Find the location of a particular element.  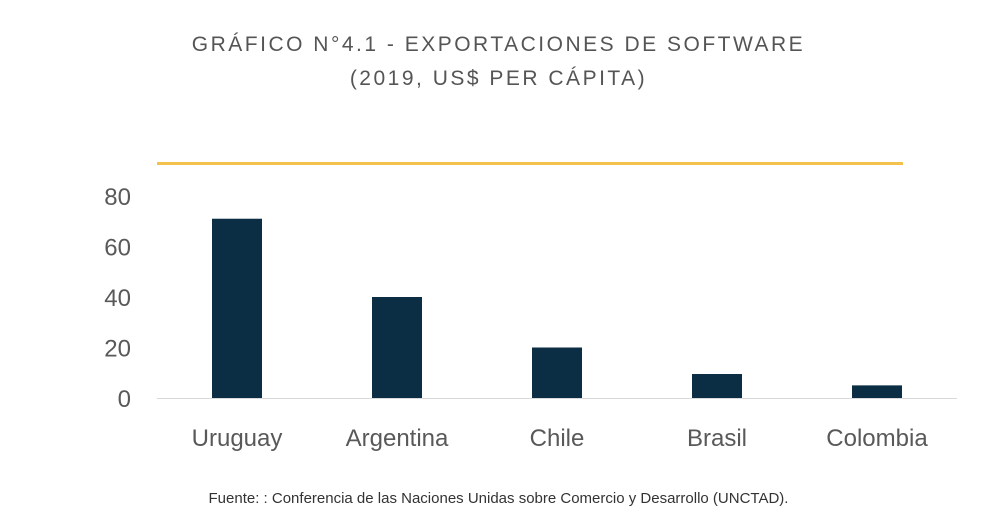

y-tick-label: 40 is located at coordinates (117, 298).